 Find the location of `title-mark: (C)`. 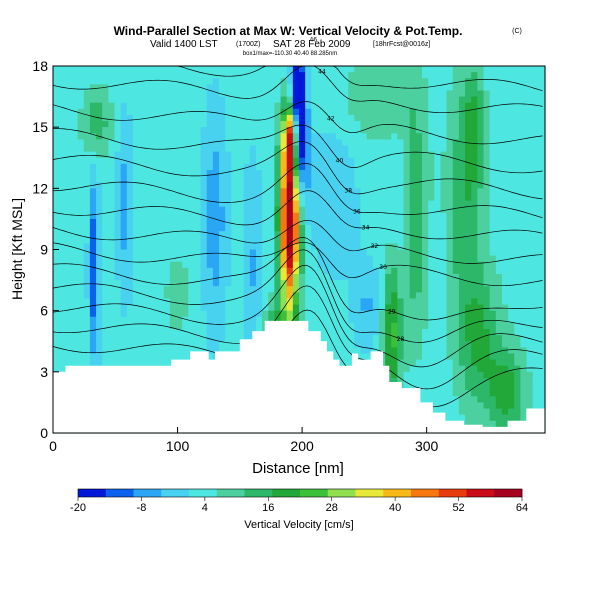

title-mark: (C) is located at coordinates (517, 31).